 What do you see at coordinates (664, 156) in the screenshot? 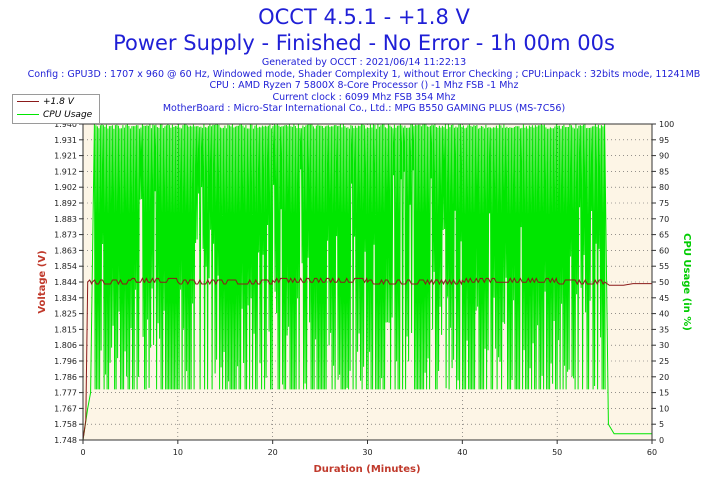
I see `y-right-tick-label: 90` at bounding box center [664, 156].